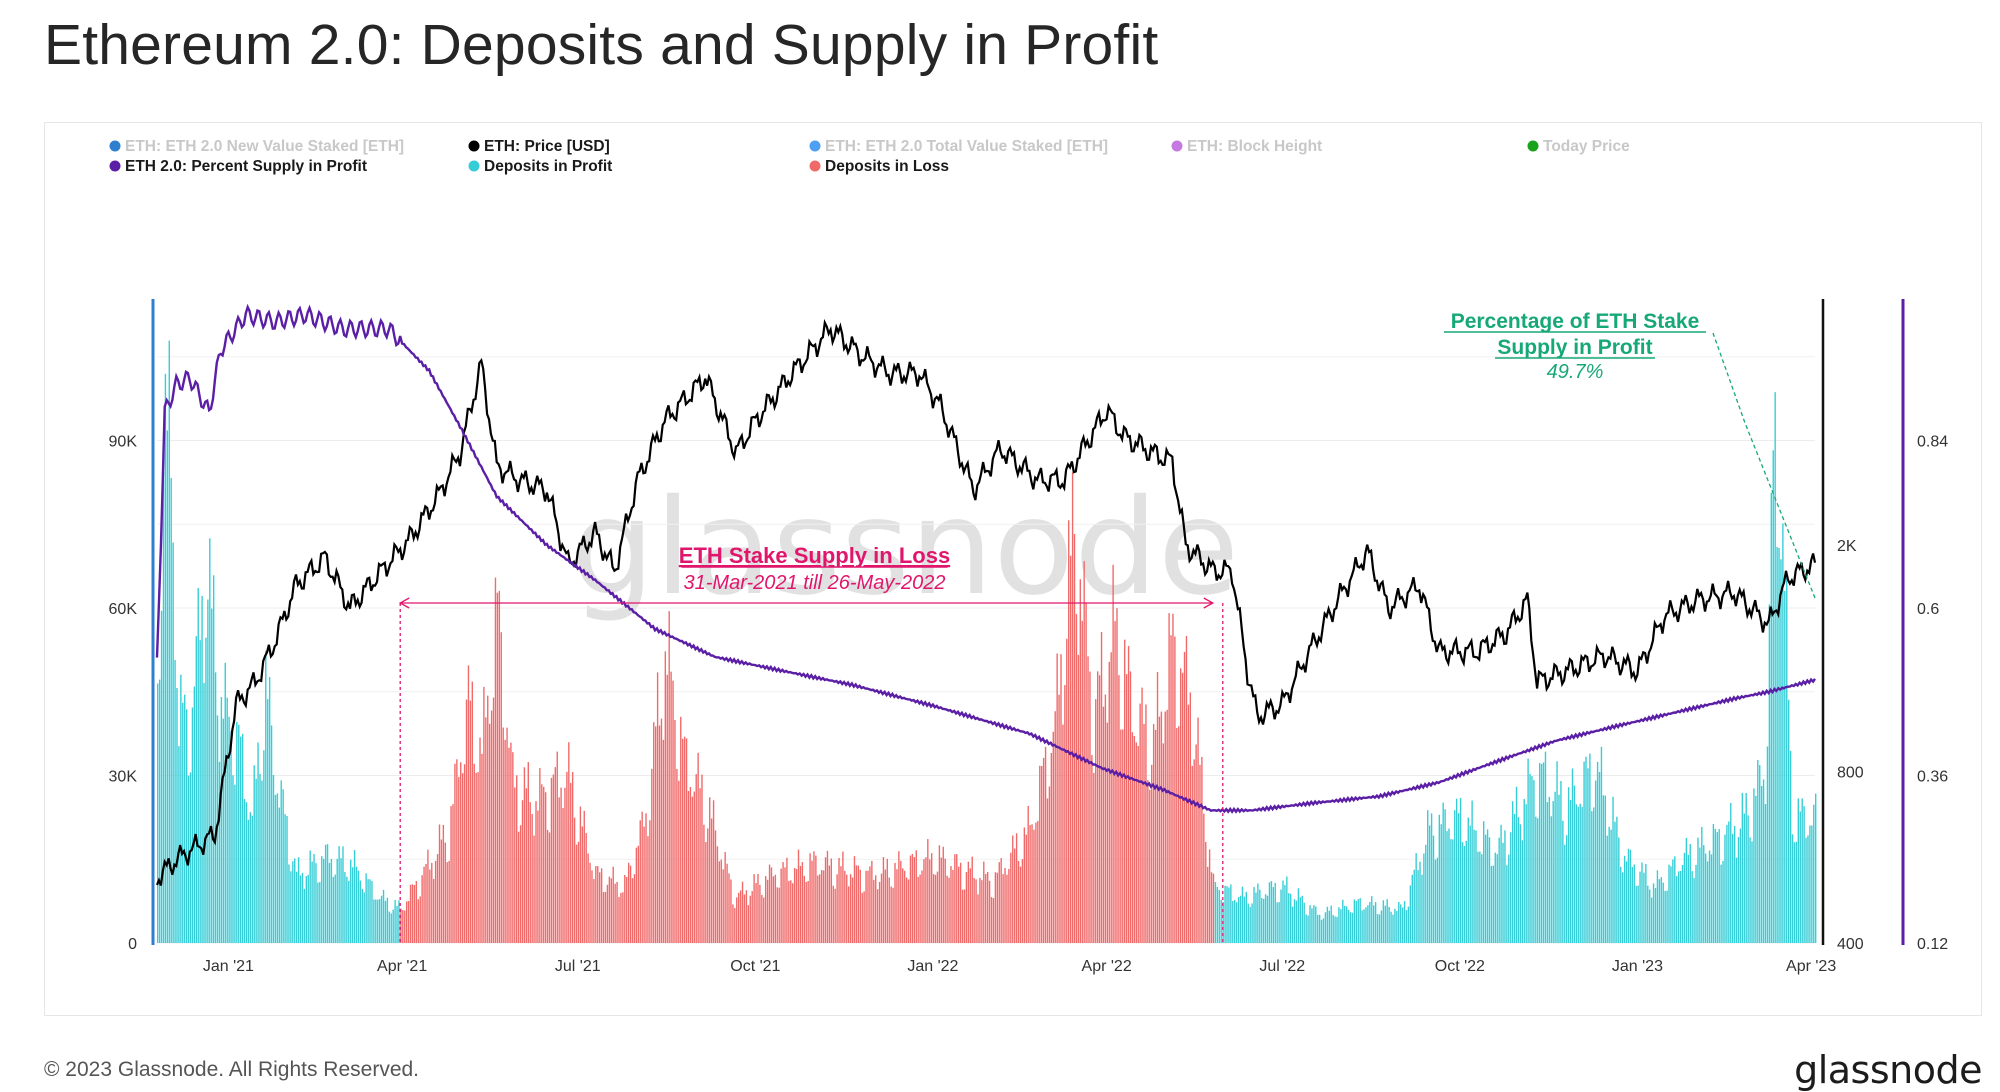 This screenshot has height=1092, width=2000. What do you see at coordinates (115, 146) in the screenshot?
I see `legend-marker` at bounding box center [115, 146].